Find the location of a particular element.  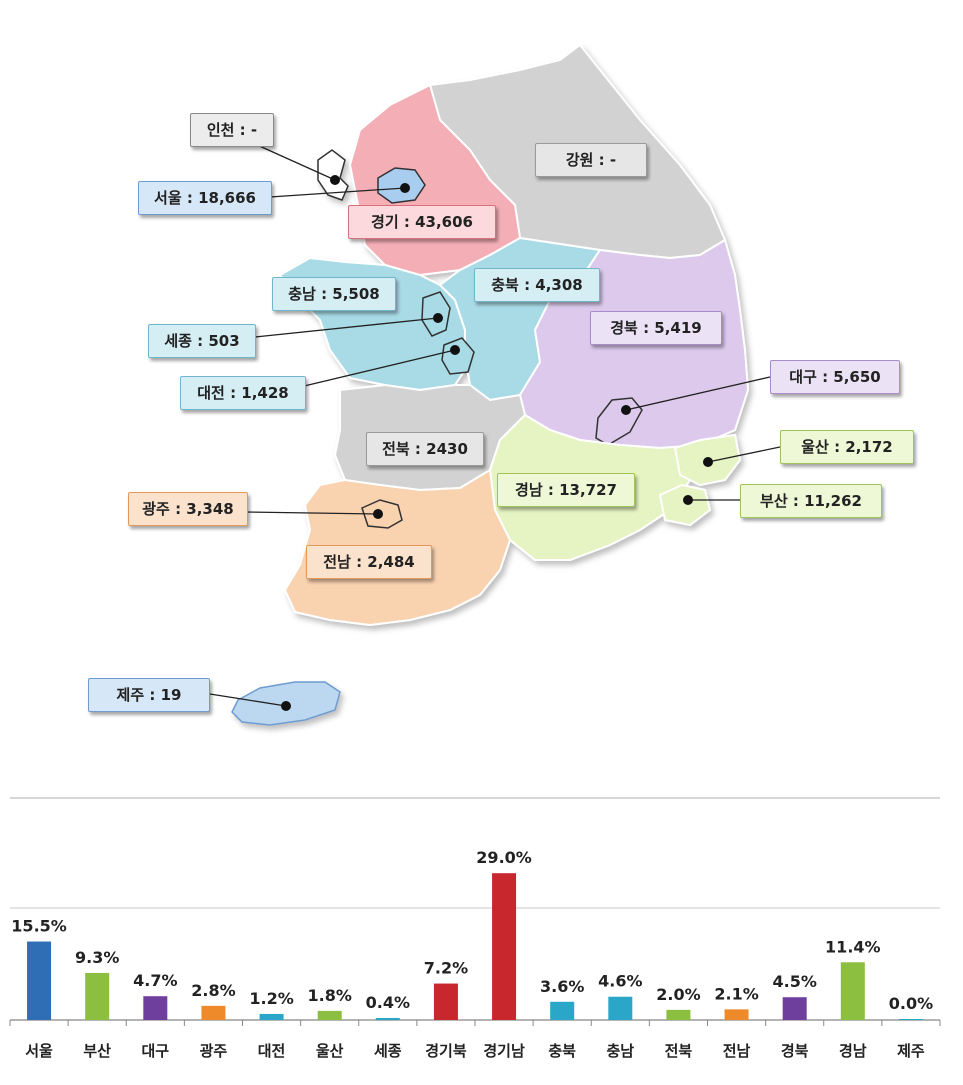

dot-daejeon is located at coordinates (455, 350).